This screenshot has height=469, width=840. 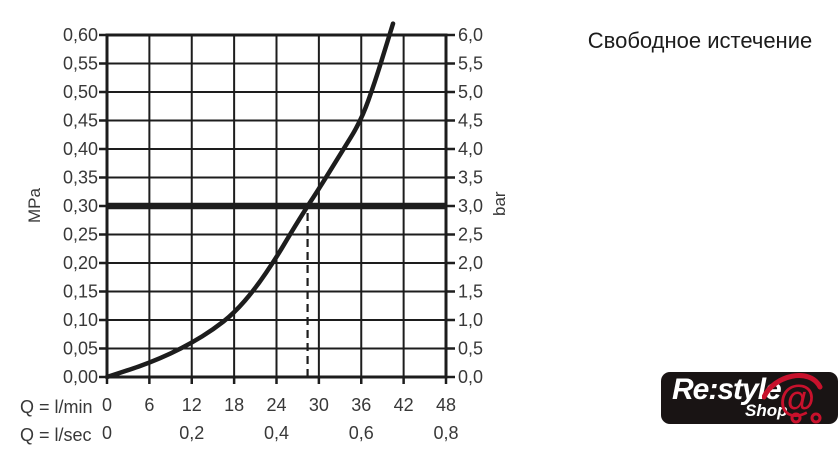 I want to click on svg-text: 48, so click(x=446, y=405).